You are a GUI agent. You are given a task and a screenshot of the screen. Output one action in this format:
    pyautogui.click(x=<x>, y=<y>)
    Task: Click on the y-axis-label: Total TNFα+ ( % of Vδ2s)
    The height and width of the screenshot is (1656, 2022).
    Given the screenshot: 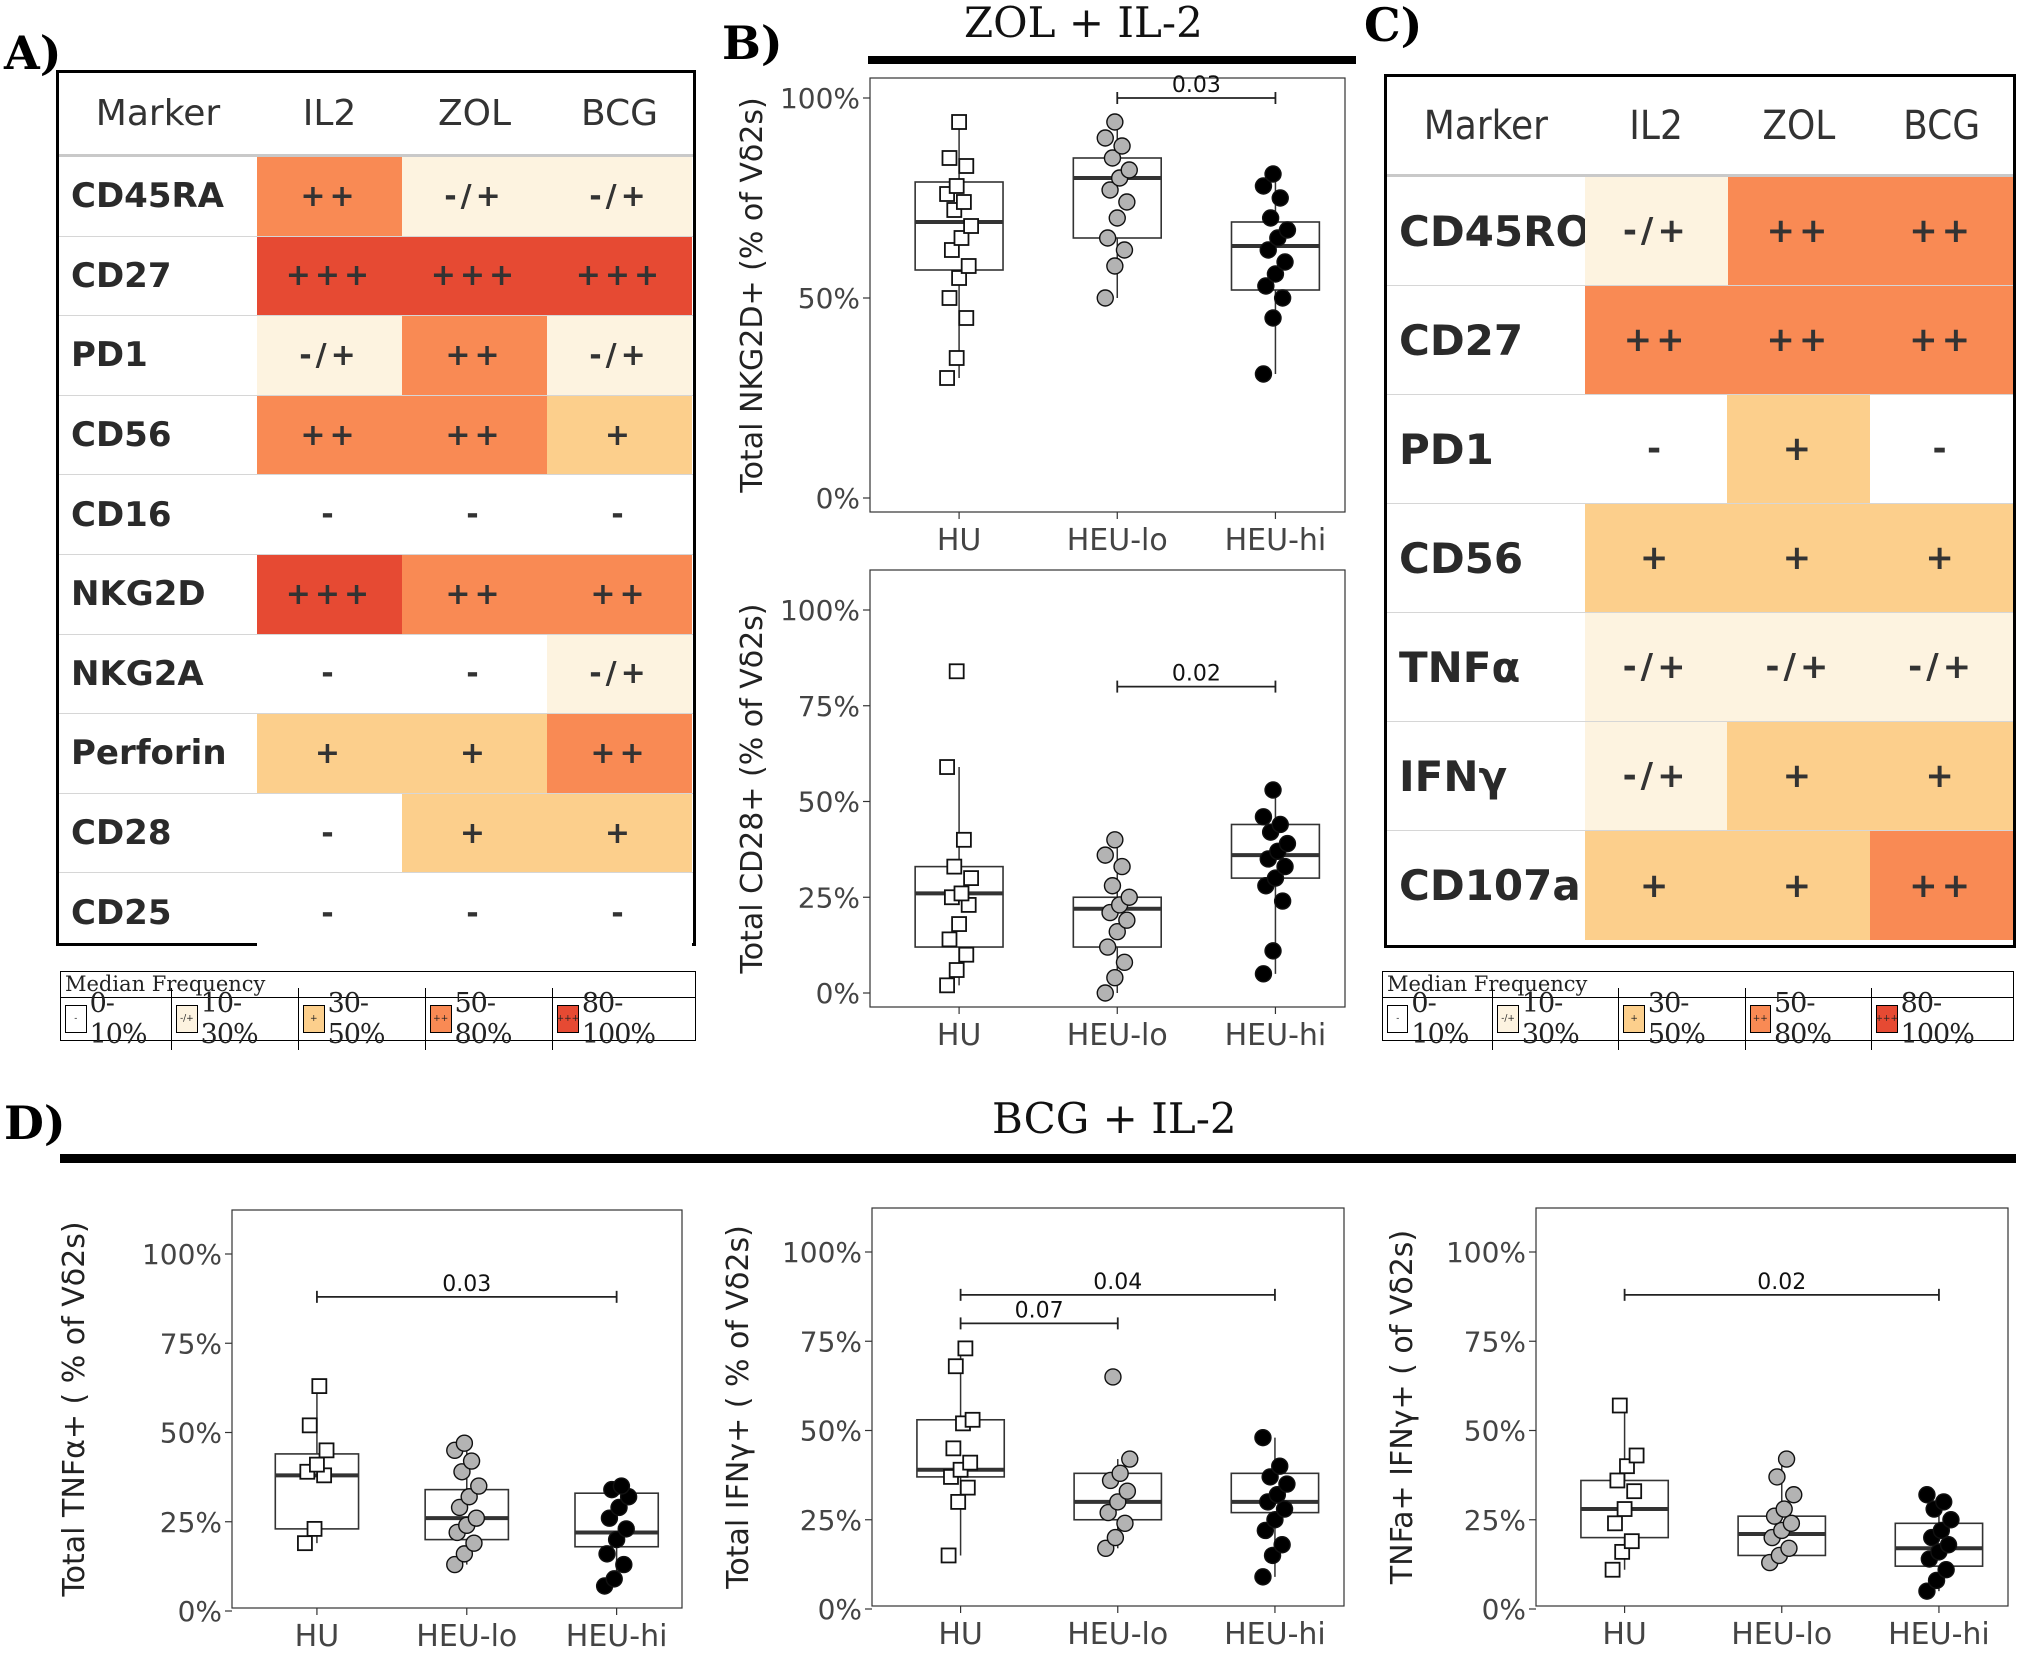 What is the action you would take?
    pyautogui.click(x=74, y=1409)
    